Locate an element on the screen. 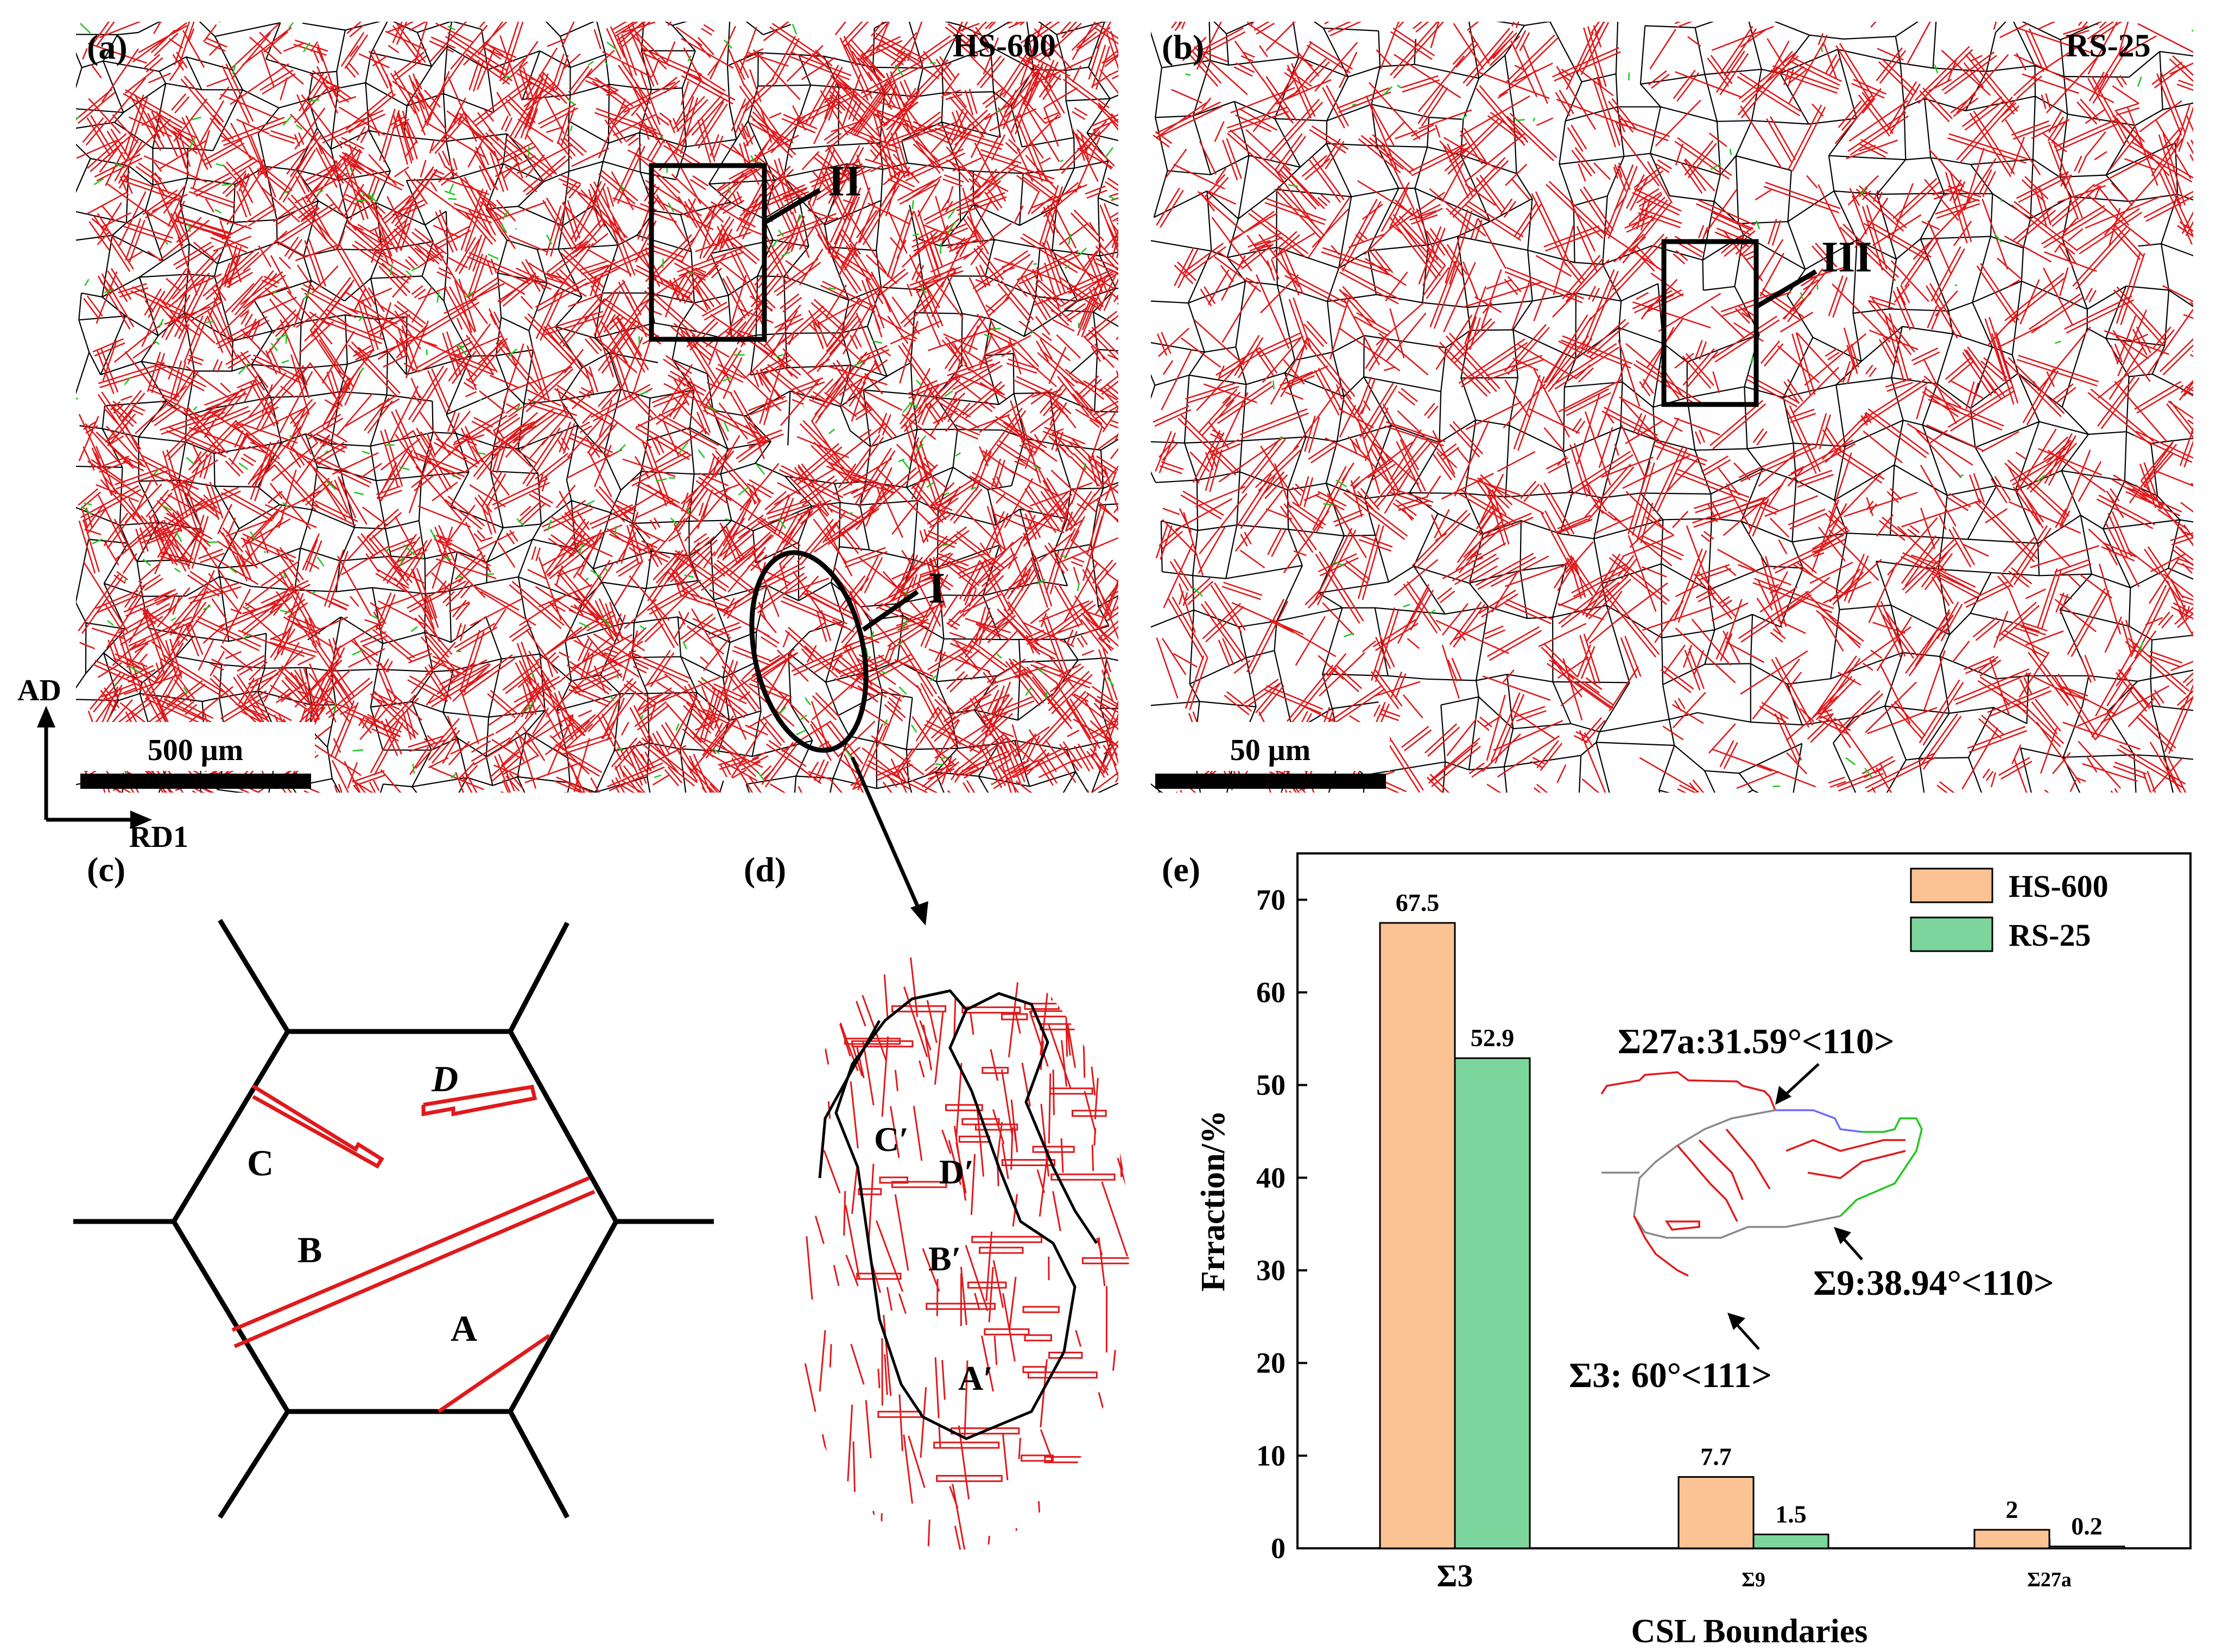  panel-label-c: (c) is located at coordinates (106, 870).